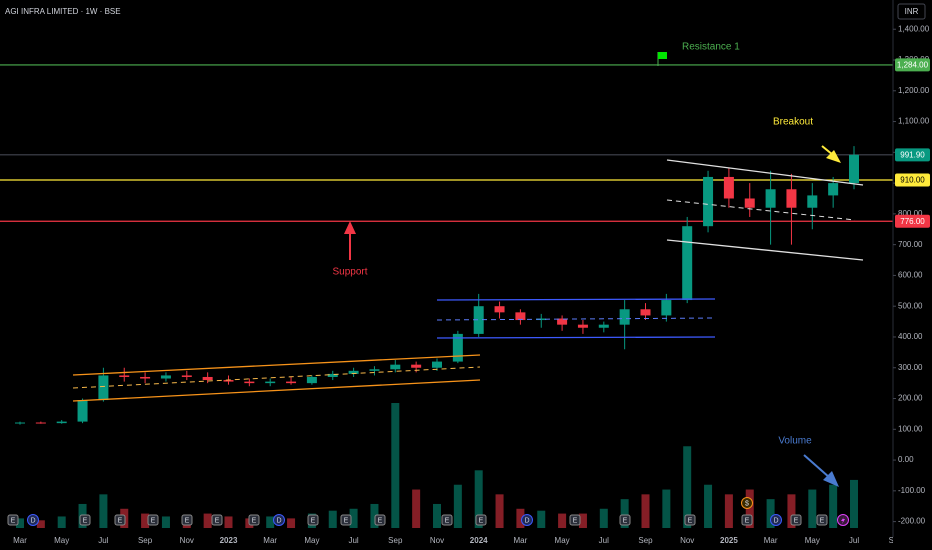  What do you see at coordinates (795, 441) in the screenshot?
I see `annotation: Volume` at bounding box center [795, 441].